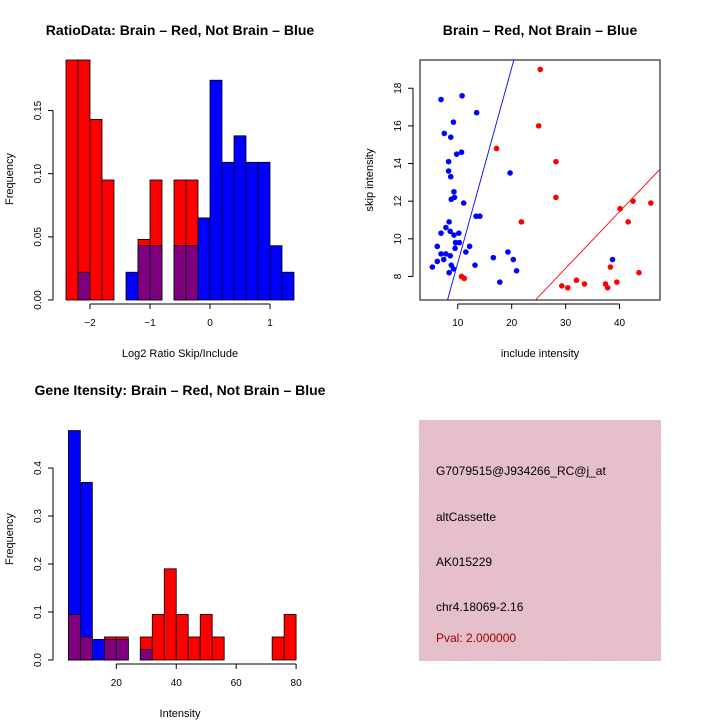 This screenshot has width=720, height=720. Describe the element at coordinates (178, 316) in the screenshot. I see `ratio-histogram-x-axis: −2 −1 0 1` at that location.